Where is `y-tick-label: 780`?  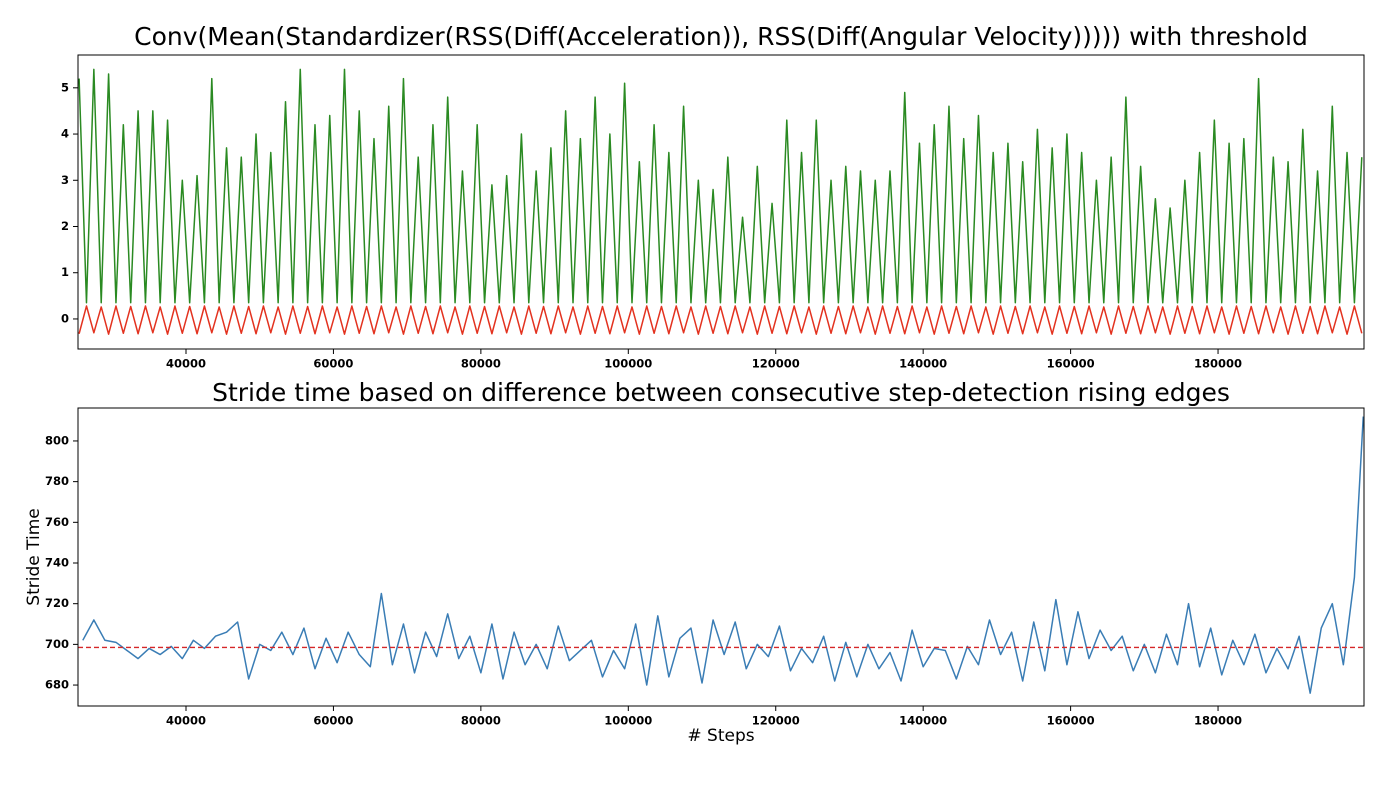
y-tick-label: 780 is located at coordinates (57, 481).